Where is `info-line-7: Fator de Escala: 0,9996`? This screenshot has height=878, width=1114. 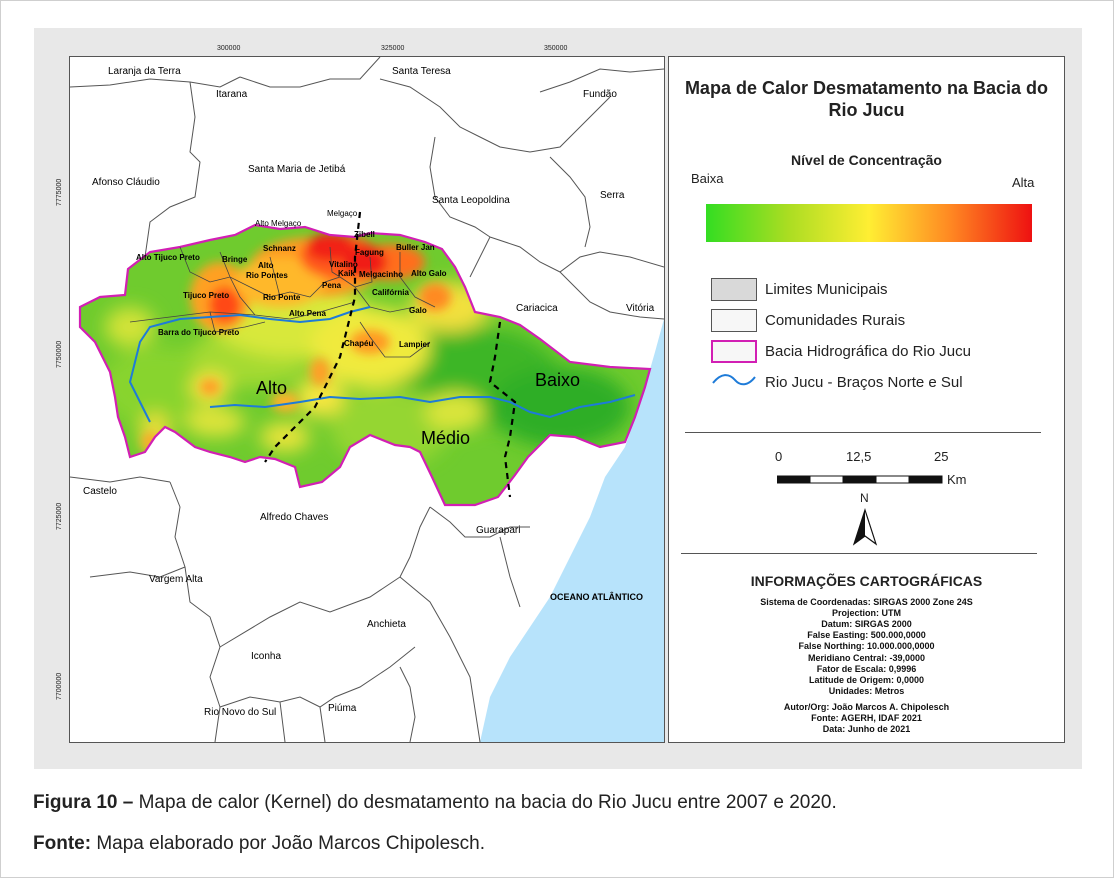
info-line-7: Fator de Escala: 0,9996 is located at coordinates (866, 669).